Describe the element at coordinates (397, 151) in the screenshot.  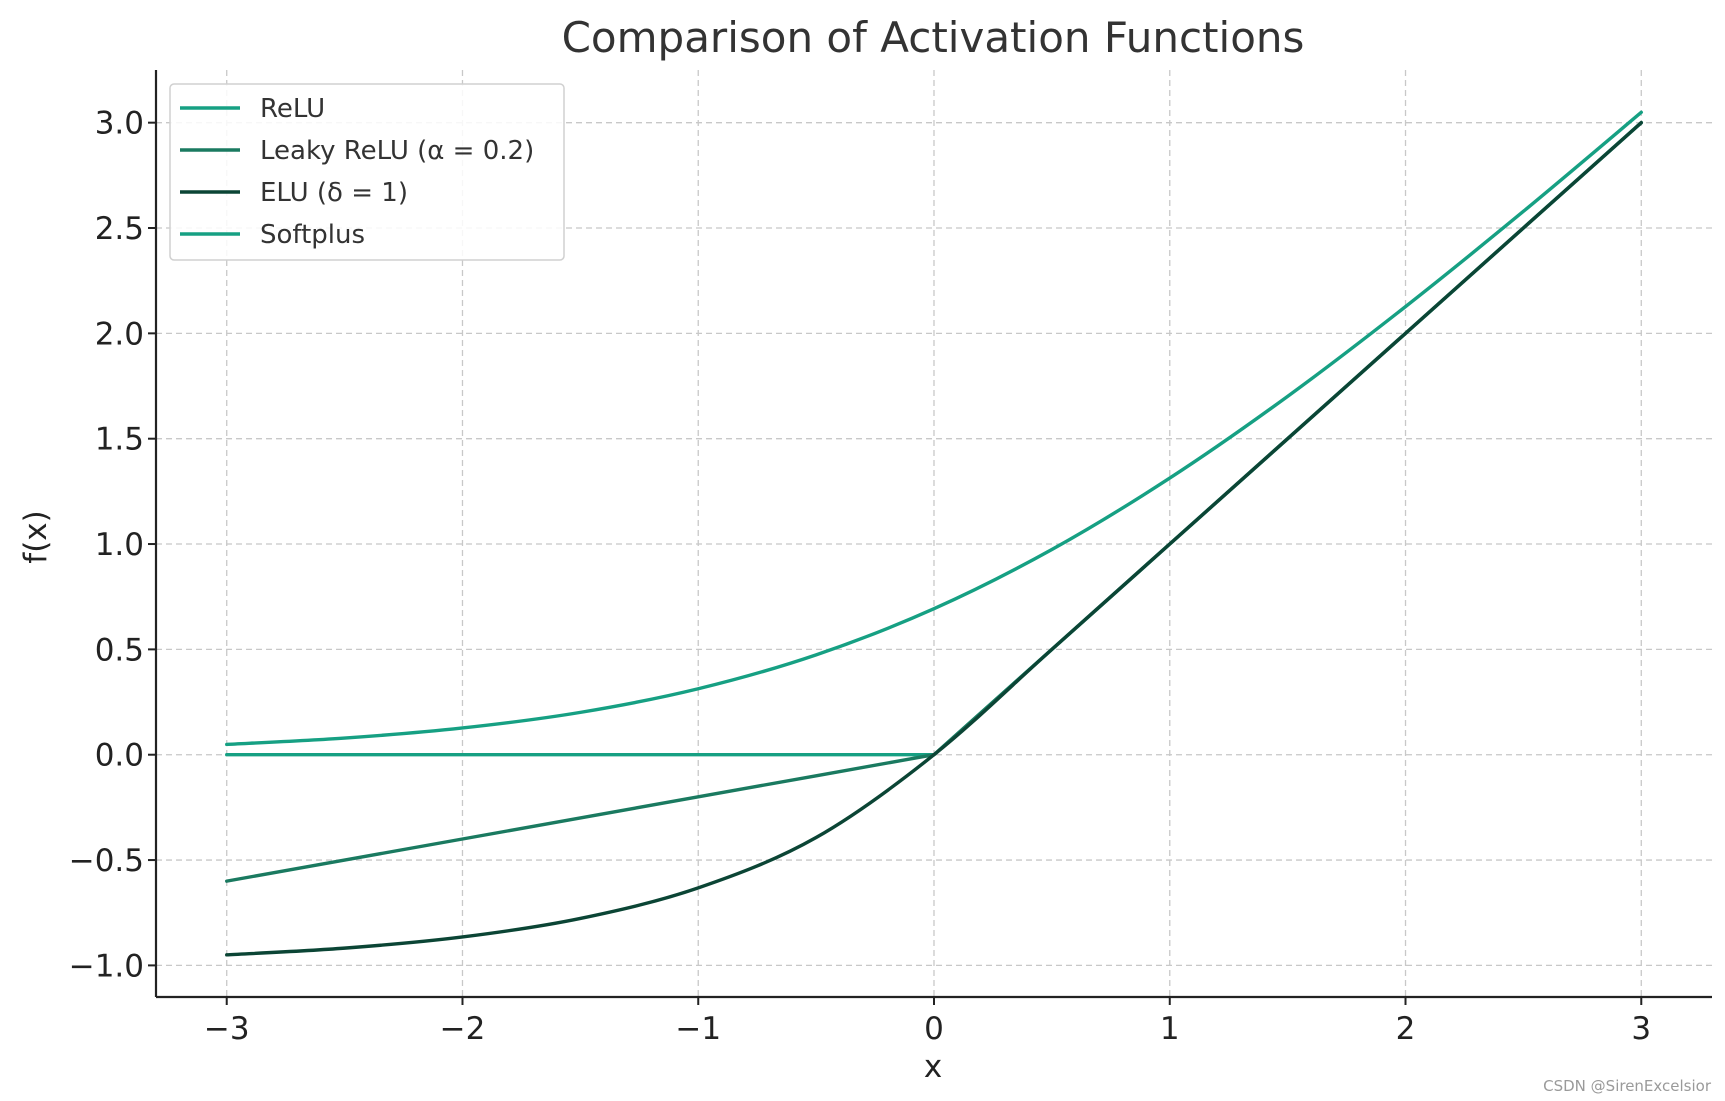
I see `legend-label: Leaky ReLU (α = 0.2)` at that location.